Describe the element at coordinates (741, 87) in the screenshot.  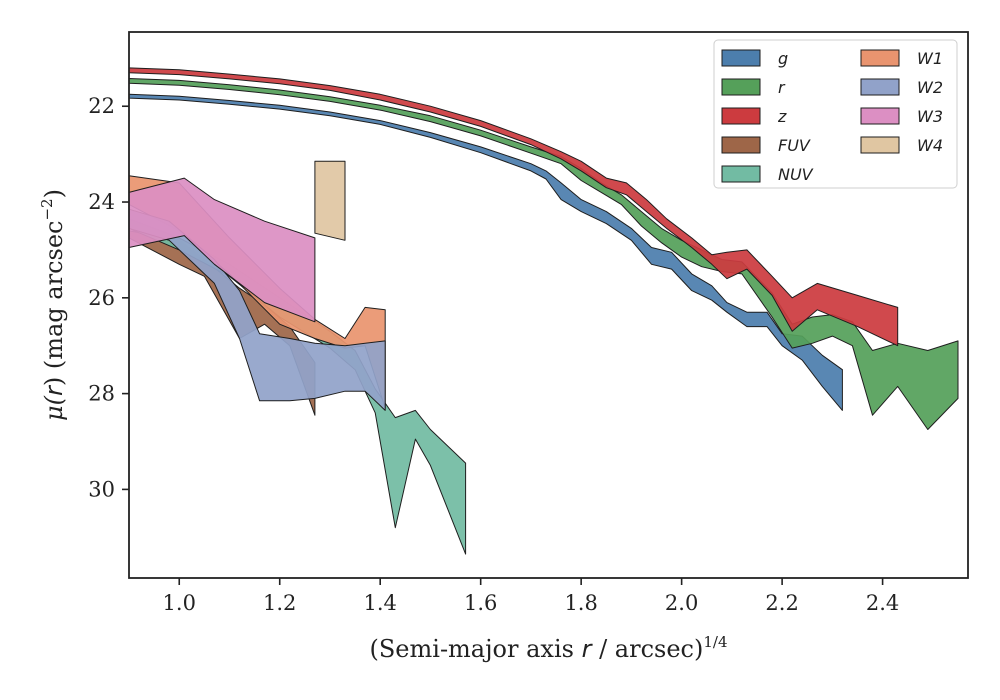
I see `legend-swatch-r` at that location.